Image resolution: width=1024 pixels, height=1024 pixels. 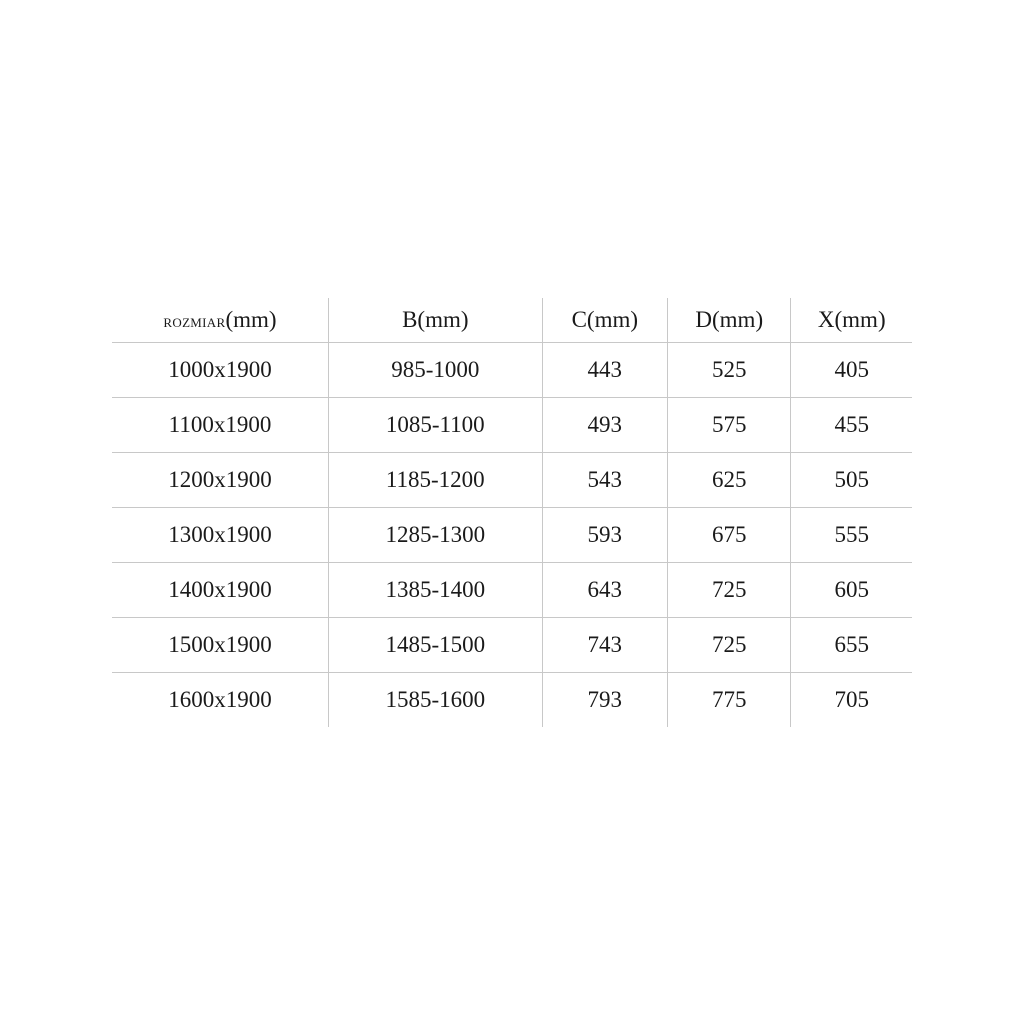 What do you see at coordinates (220, 480) in the screenshot?
I see `table-cell: 1200x1900` at bounding box center [220, 480].